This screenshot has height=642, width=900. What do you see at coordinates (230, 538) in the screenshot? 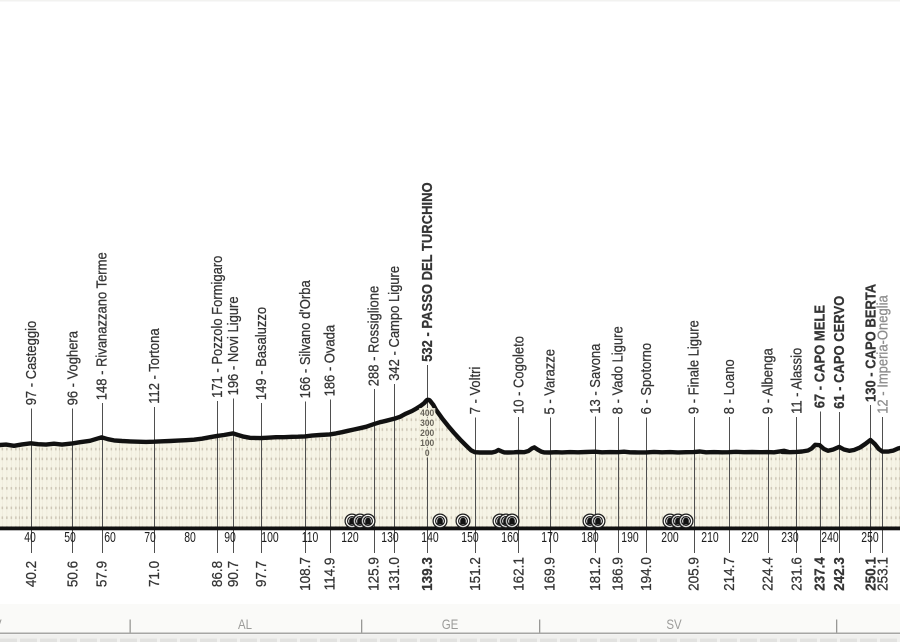
I see `svg-text: 90` at bounding box center [230, 538].